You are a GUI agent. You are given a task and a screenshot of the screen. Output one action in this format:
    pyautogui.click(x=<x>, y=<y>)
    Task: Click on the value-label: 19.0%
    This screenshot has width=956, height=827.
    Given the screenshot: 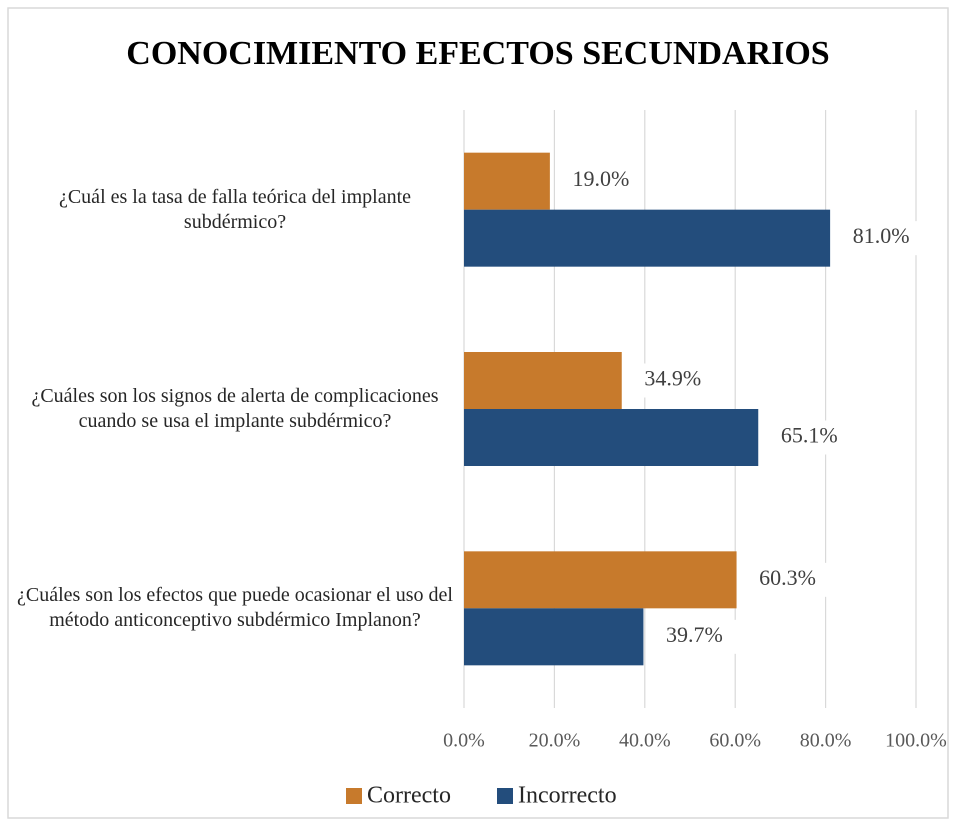 What is the action you would take?
    pyautogui.click(x=600, y=178)
    